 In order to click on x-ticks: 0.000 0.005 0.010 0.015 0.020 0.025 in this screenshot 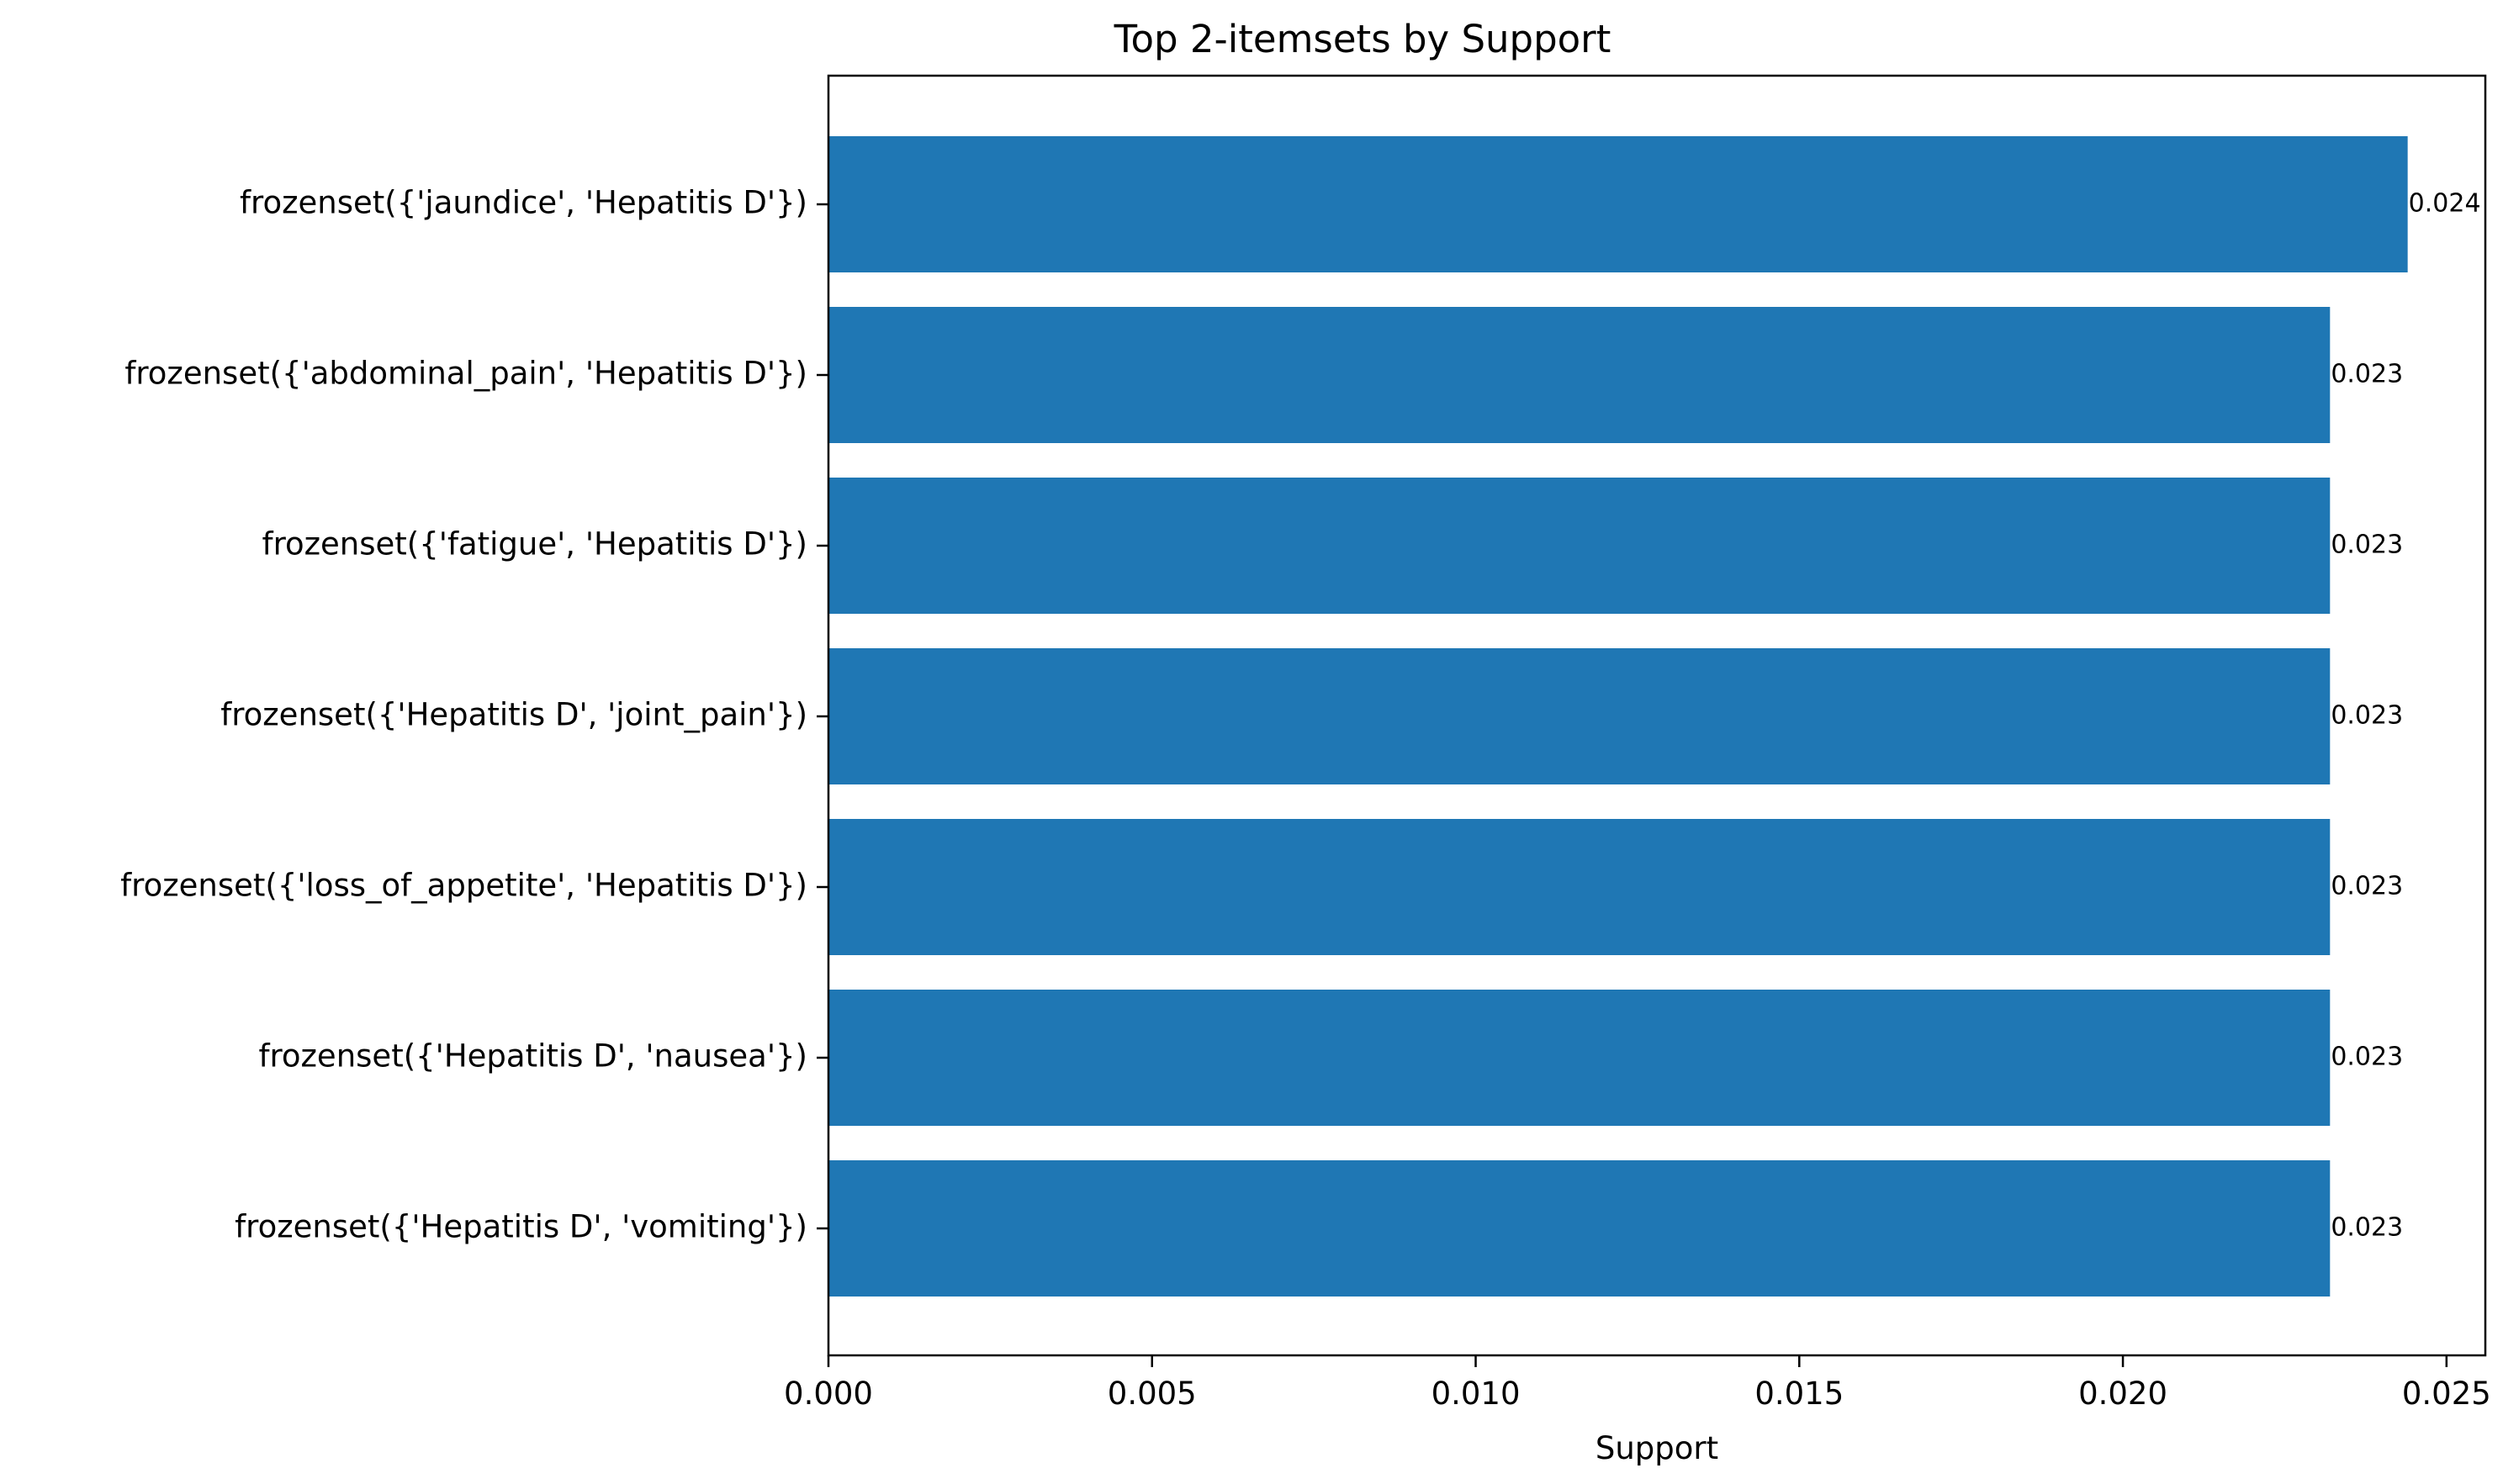, I will do `click(1638, 1383)`.